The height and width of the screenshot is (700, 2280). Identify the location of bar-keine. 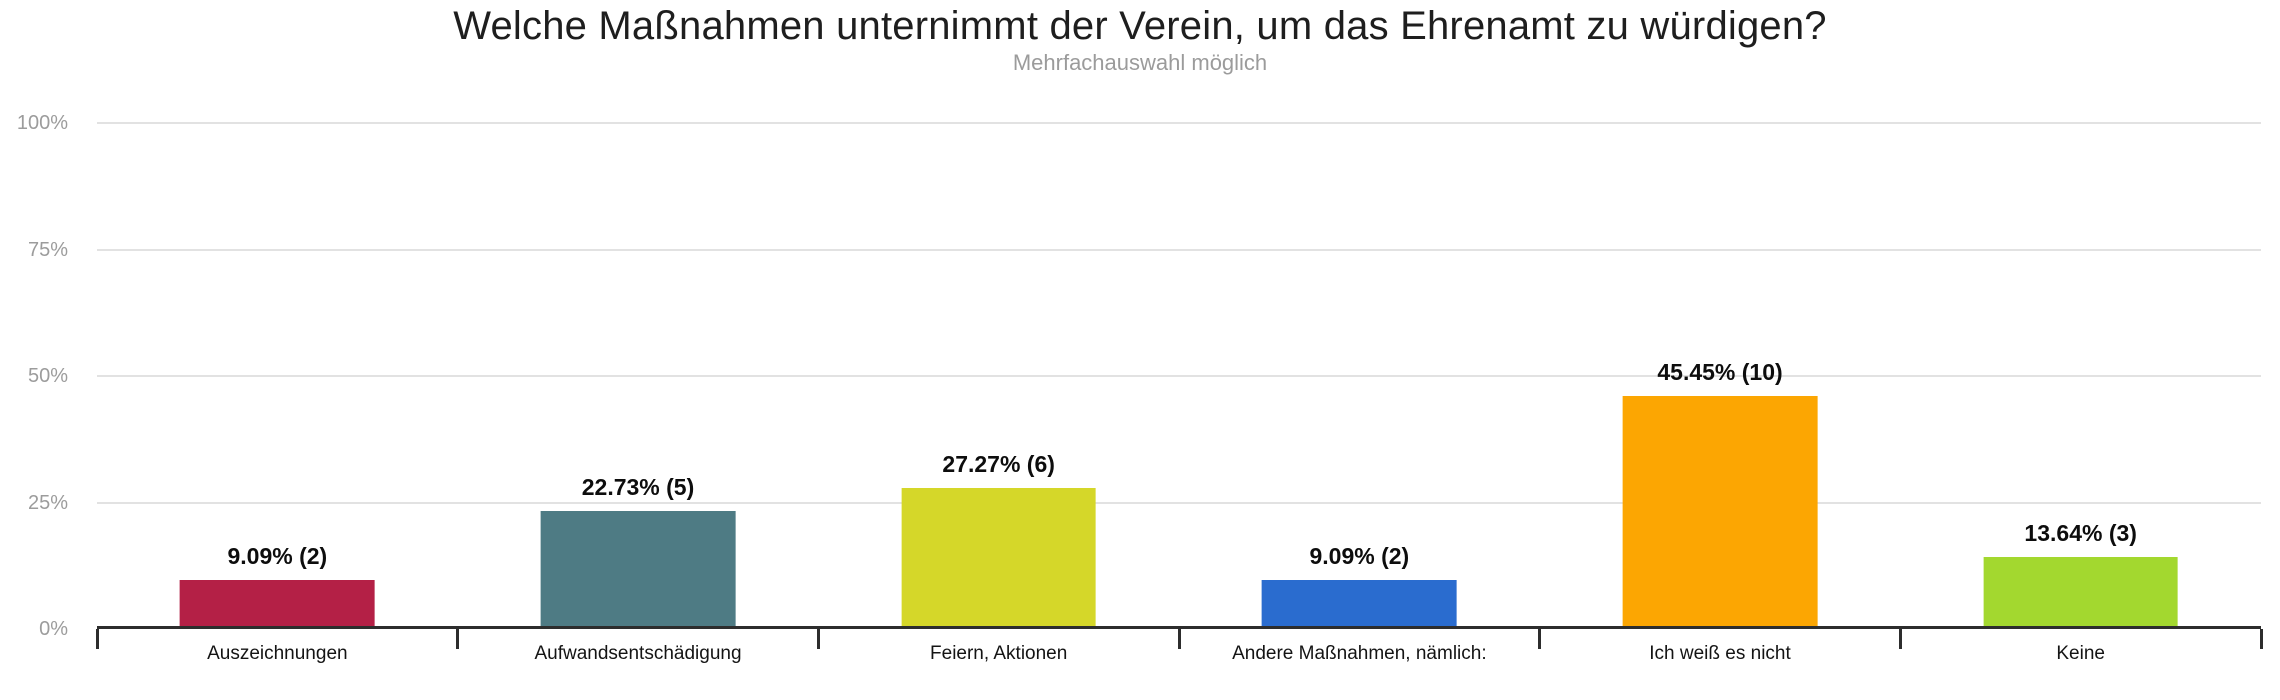
(2081, 591).